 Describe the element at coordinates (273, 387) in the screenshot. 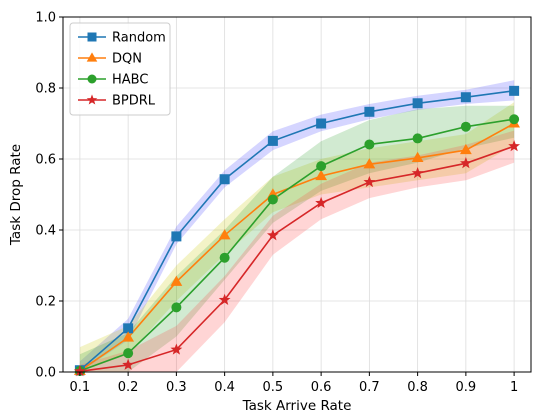

I see `x-tick-label: 0.5` at that location.